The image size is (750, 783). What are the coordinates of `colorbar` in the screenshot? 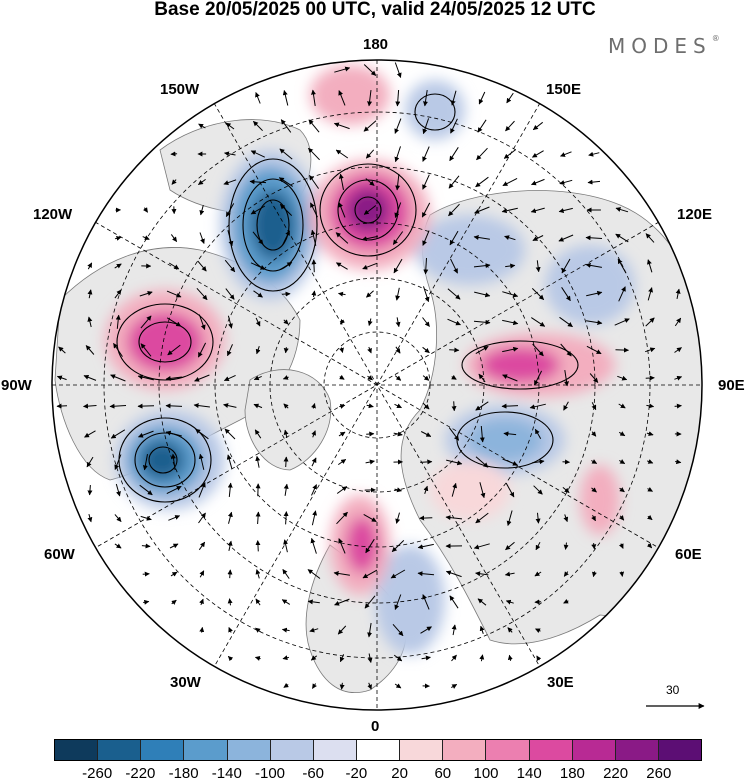 It's located at (378, 750).